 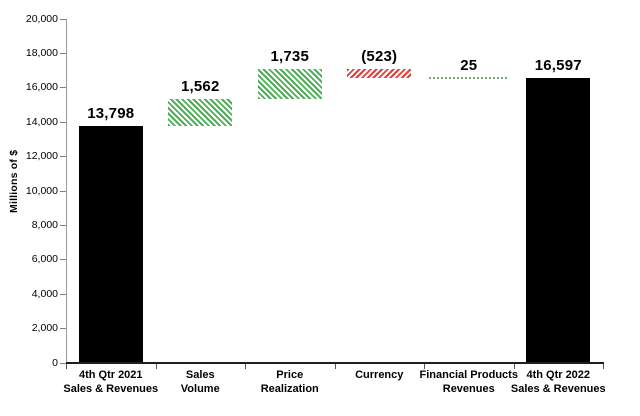 I want to click on category-label: 4th Qtr 2021 Sales & Revenues, so click(x=111, y=382).